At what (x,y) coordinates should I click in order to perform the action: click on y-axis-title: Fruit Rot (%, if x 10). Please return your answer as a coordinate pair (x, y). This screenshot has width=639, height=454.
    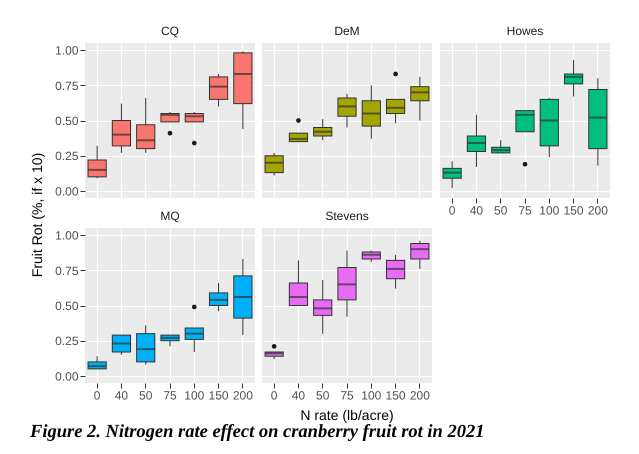
    Looking at the image, I should click on (37, 215).